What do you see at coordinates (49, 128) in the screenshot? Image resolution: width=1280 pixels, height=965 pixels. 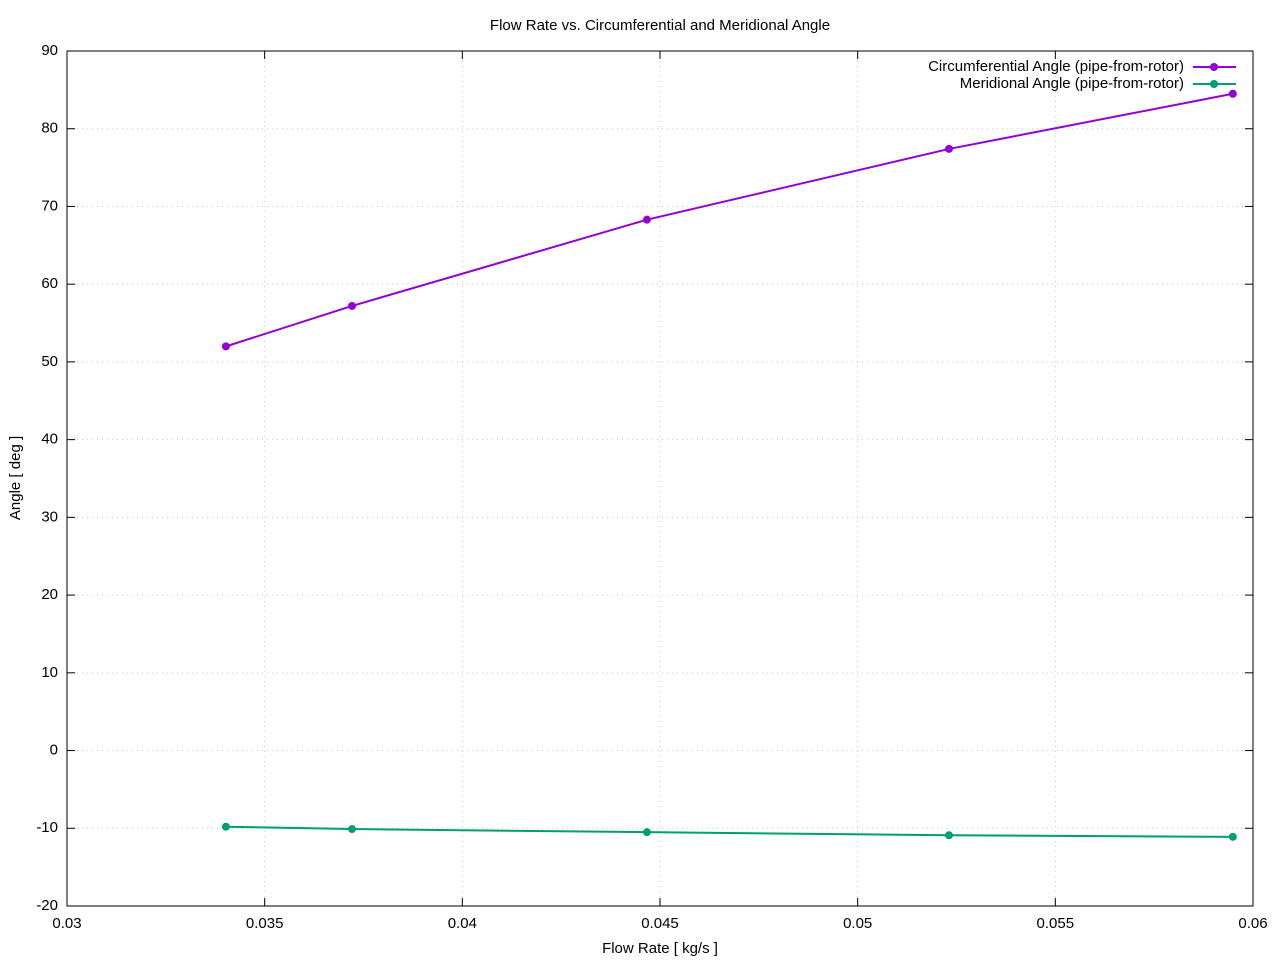 I see `y-tick-label: 80` at bounding box center [49, 128].